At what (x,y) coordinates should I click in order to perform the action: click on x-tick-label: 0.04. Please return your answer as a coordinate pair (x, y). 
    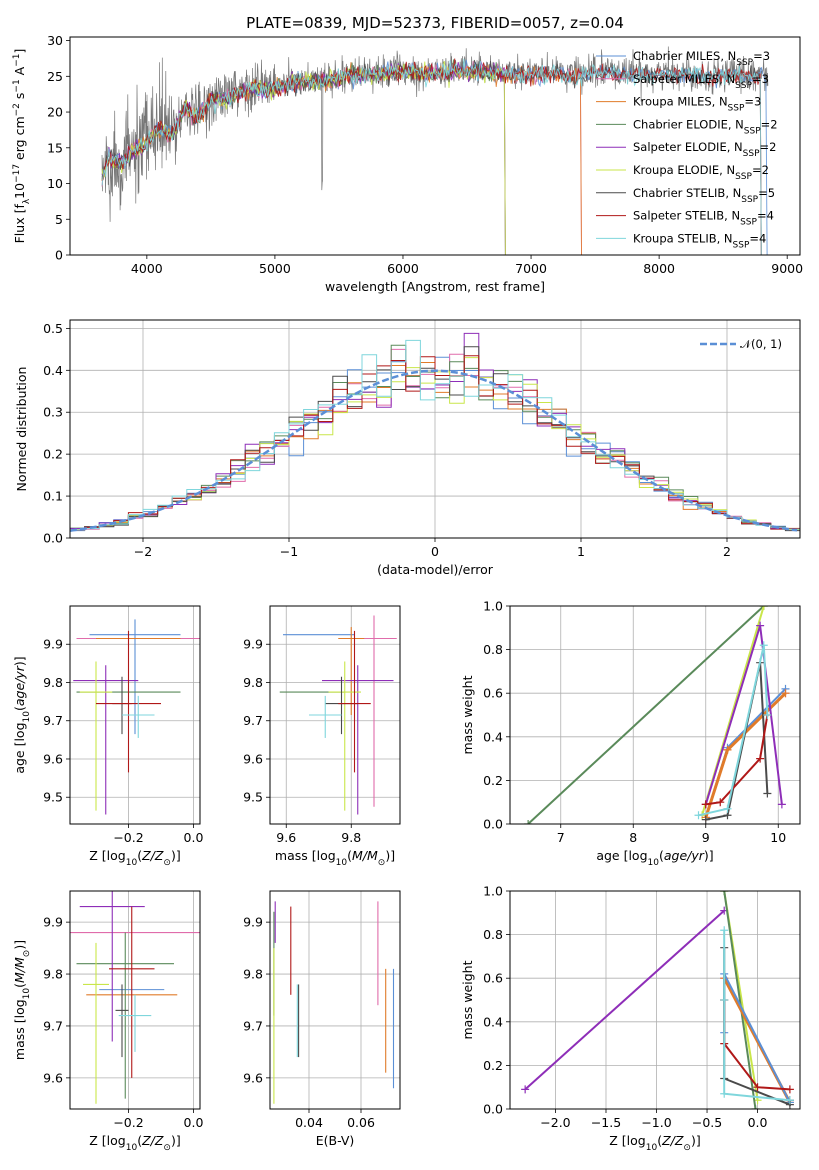
    Looking at the image, I should click on (309, 1122).